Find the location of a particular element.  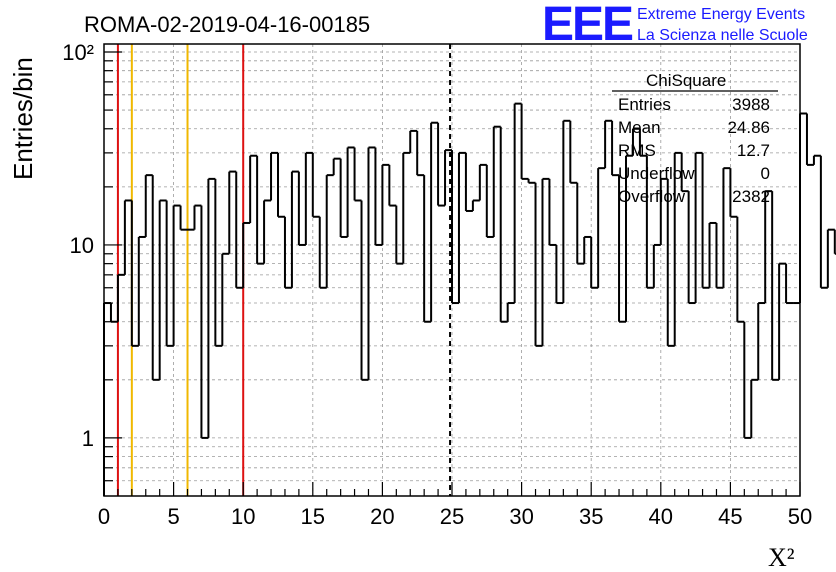

x-tick-label: 10 is located at coordinates (243, 516).